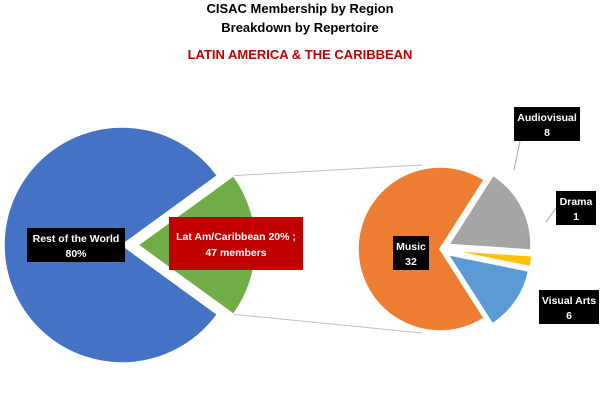 The height and width of the screenshot is (400, 600). What do you see at coordinates (76, 254) in the screenshot?
I see `rest-of-world-label-value: 80%` at bounding box center [76, 254].